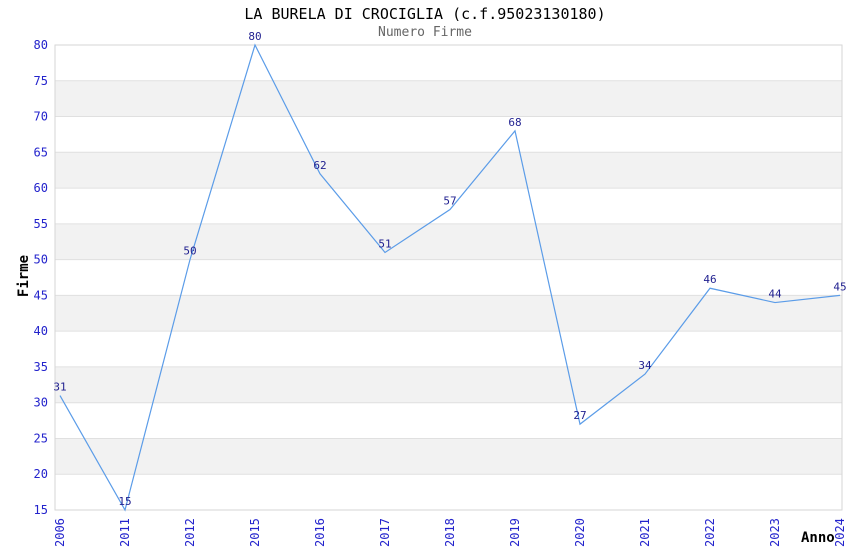  Describe the element at coordinates (41, 331) in the screenshot. I see `y-tick-label: 40` at that location.